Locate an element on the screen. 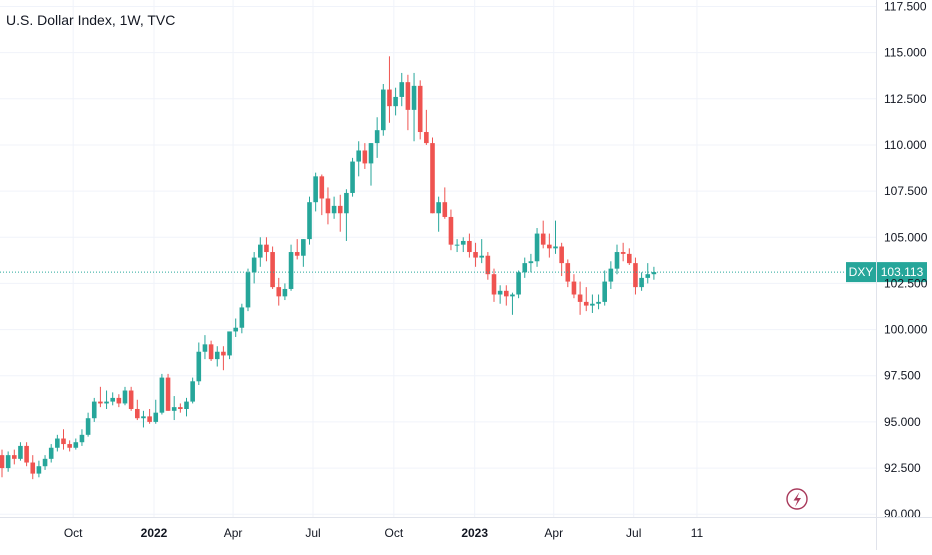 This screenshot has width=932, height=555. y-tick-label: 107.500 is located at coordinates (906, 191).